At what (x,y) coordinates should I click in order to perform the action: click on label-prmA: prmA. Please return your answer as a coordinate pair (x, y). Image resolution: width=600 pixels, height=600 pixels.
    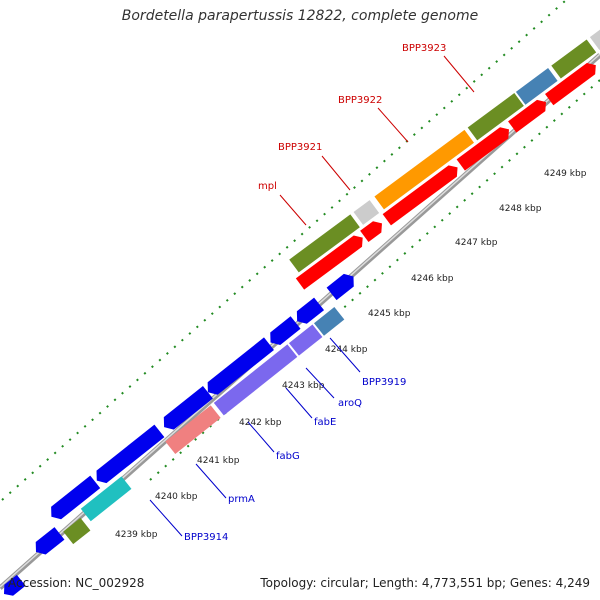
    Looking at the image, I should click on (241, 499).